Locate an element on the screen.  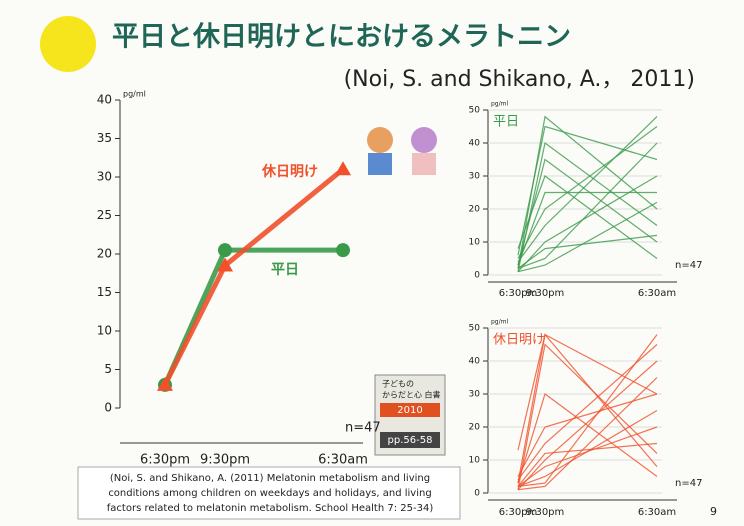
y-tick-label: 15 is located at coordinates (104, 292).